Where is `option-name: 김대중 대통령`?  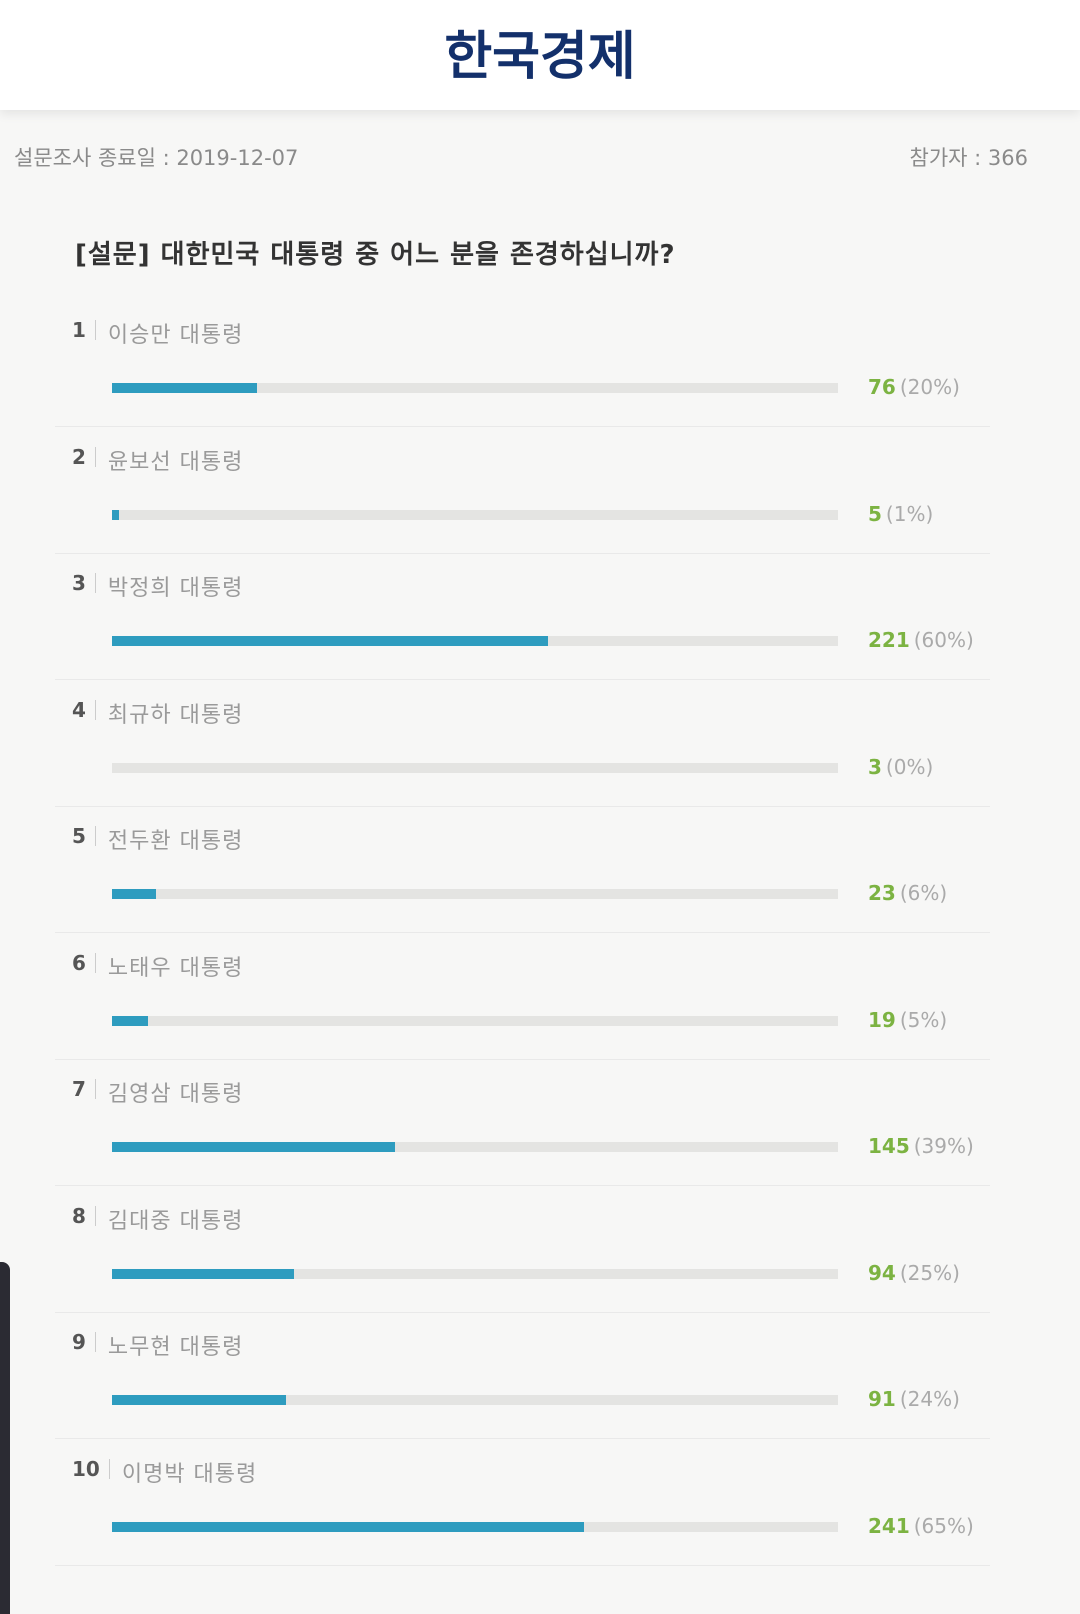
option-name: 김대중 대통령 is located at coordinates (175, 1221).